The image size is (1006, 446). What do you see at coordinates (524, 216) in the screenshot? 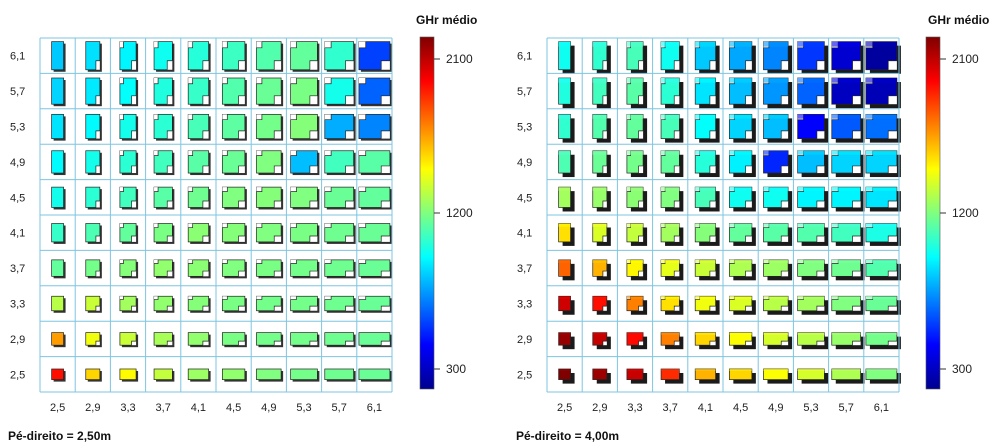
I see `y-tick-labels-2: 6,1 5,7 5,3 4,9 4,5 4,1 3,7 3,3 2,9 2,5` at bounding box center [524, 216].